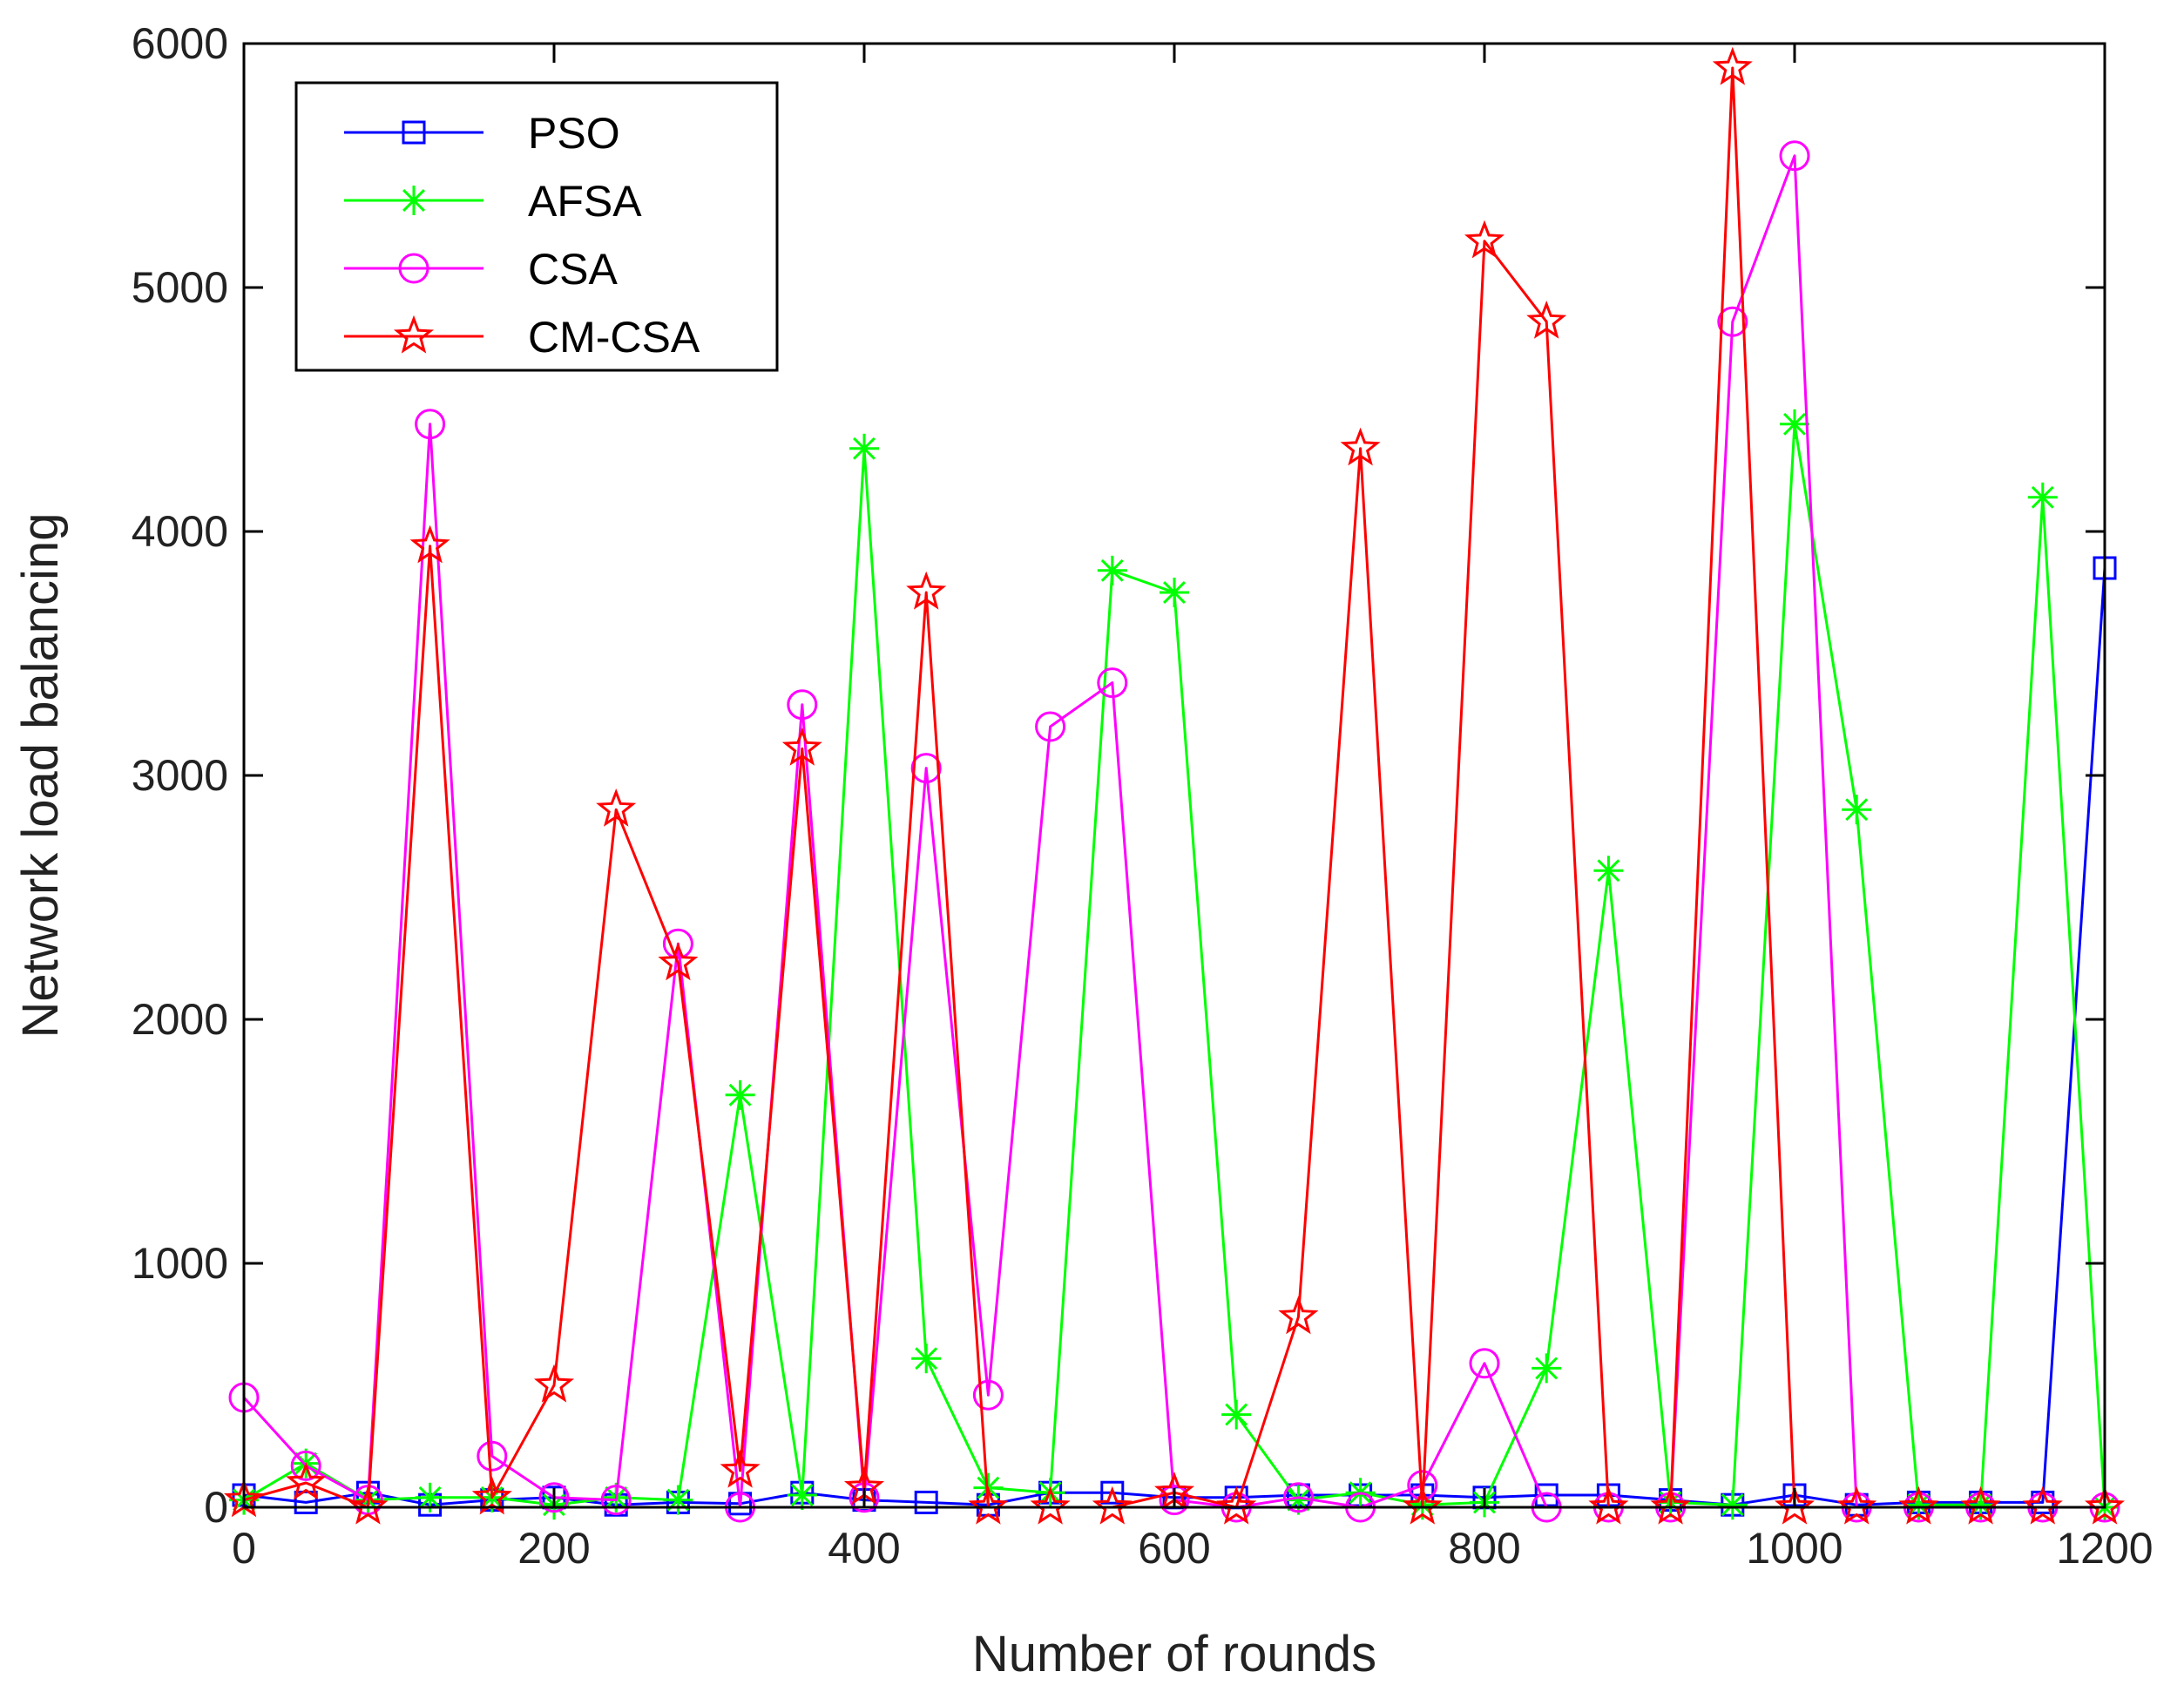  Describe the element at coordinates (493, 201) in the screenshot. I see `legend-item-afsa: AFSA` at that location.